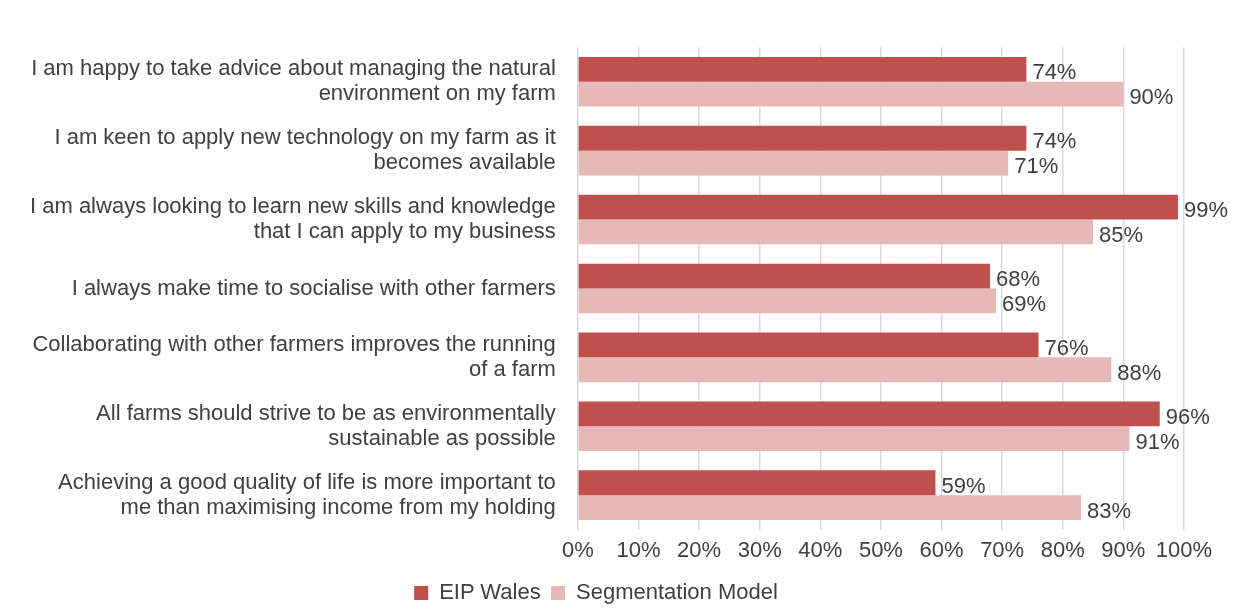 This screenshot has height=614, width=1240. Describe the element at coordinates (1002, 549) in the screenshot. I see `x-tick-label: 70%` at that location.